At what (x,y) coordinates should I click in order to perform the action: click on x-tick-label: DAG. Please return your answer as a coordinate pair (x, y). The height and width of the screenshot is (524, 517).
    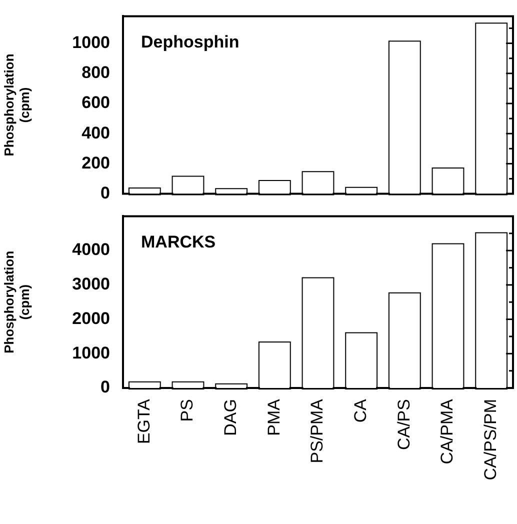
    Looking at the image, I should click on (230, 417).